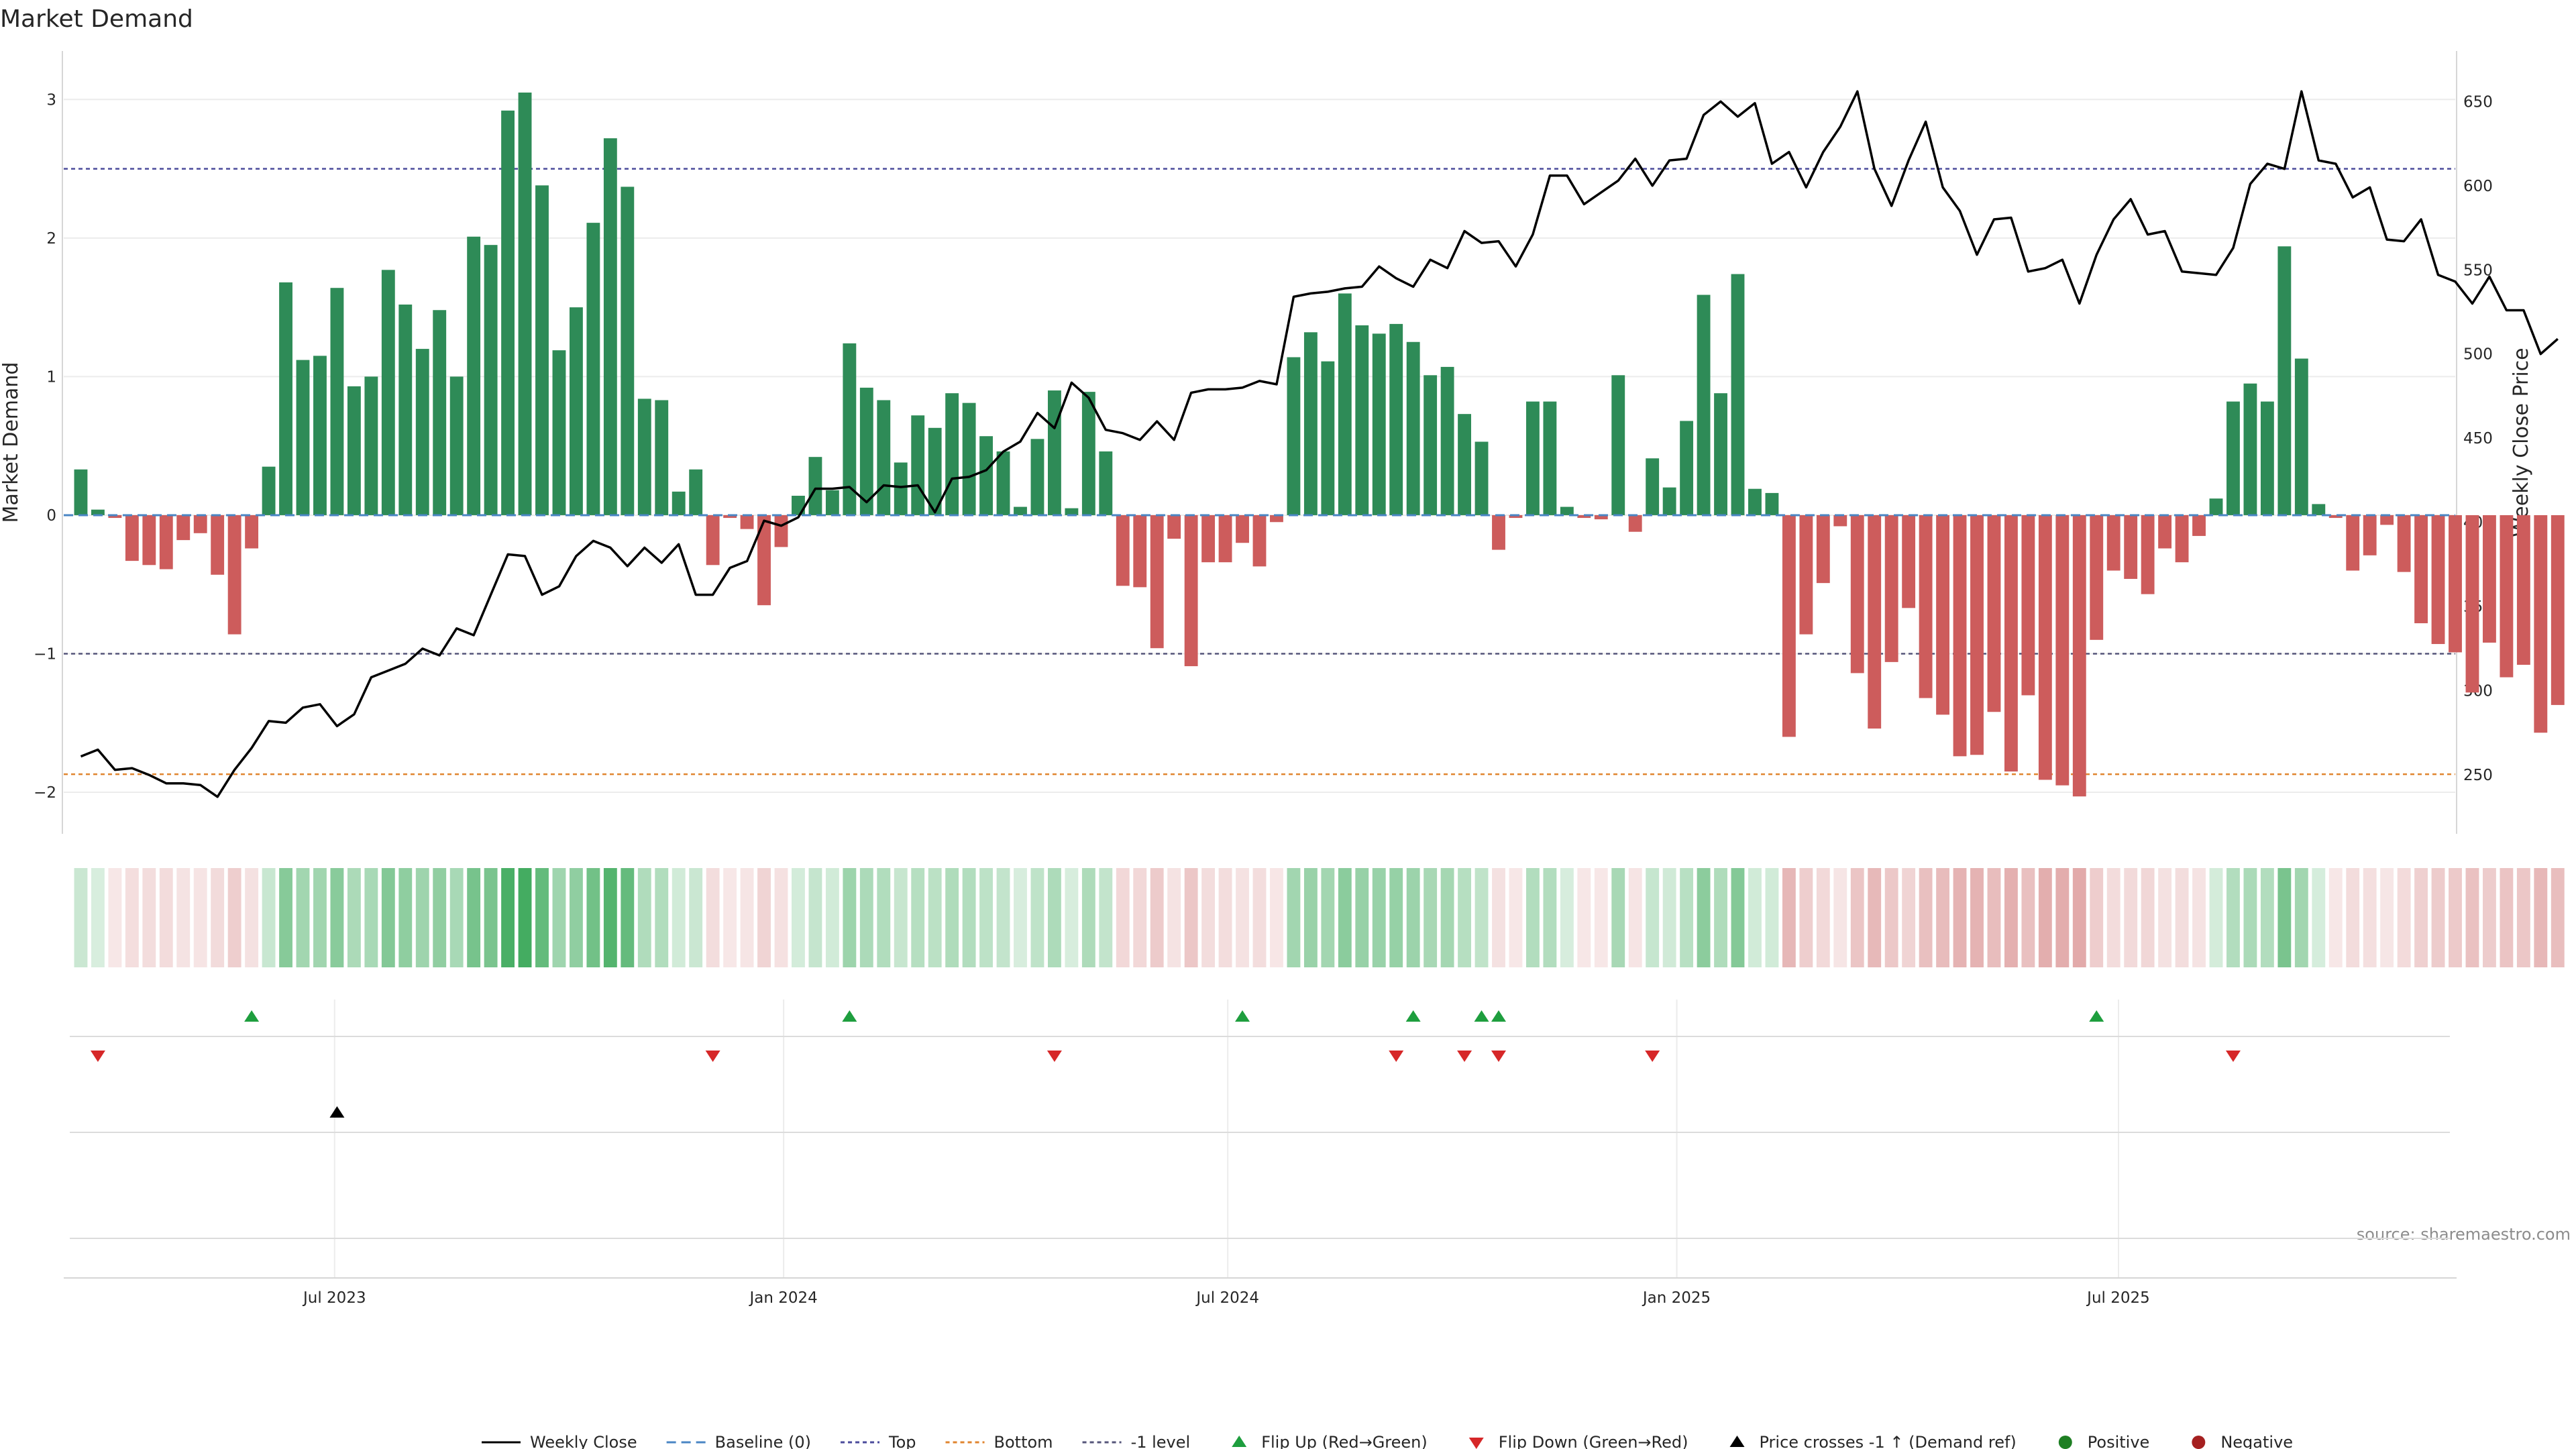 The height and width of the screenshot is (1449, 2576). What do you see at coordinates (2118, 1298) in the screenshot?
I see `x-tick-label: Jul 2025` at bounding box center [2118, 1298].